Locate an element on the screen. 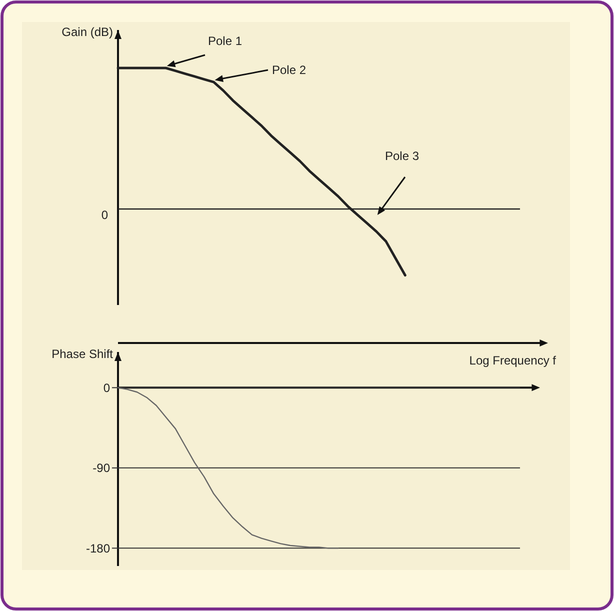 This screenshot has width=614, height=611. y-tick-label: -90 is located at coordinates (101, 468).